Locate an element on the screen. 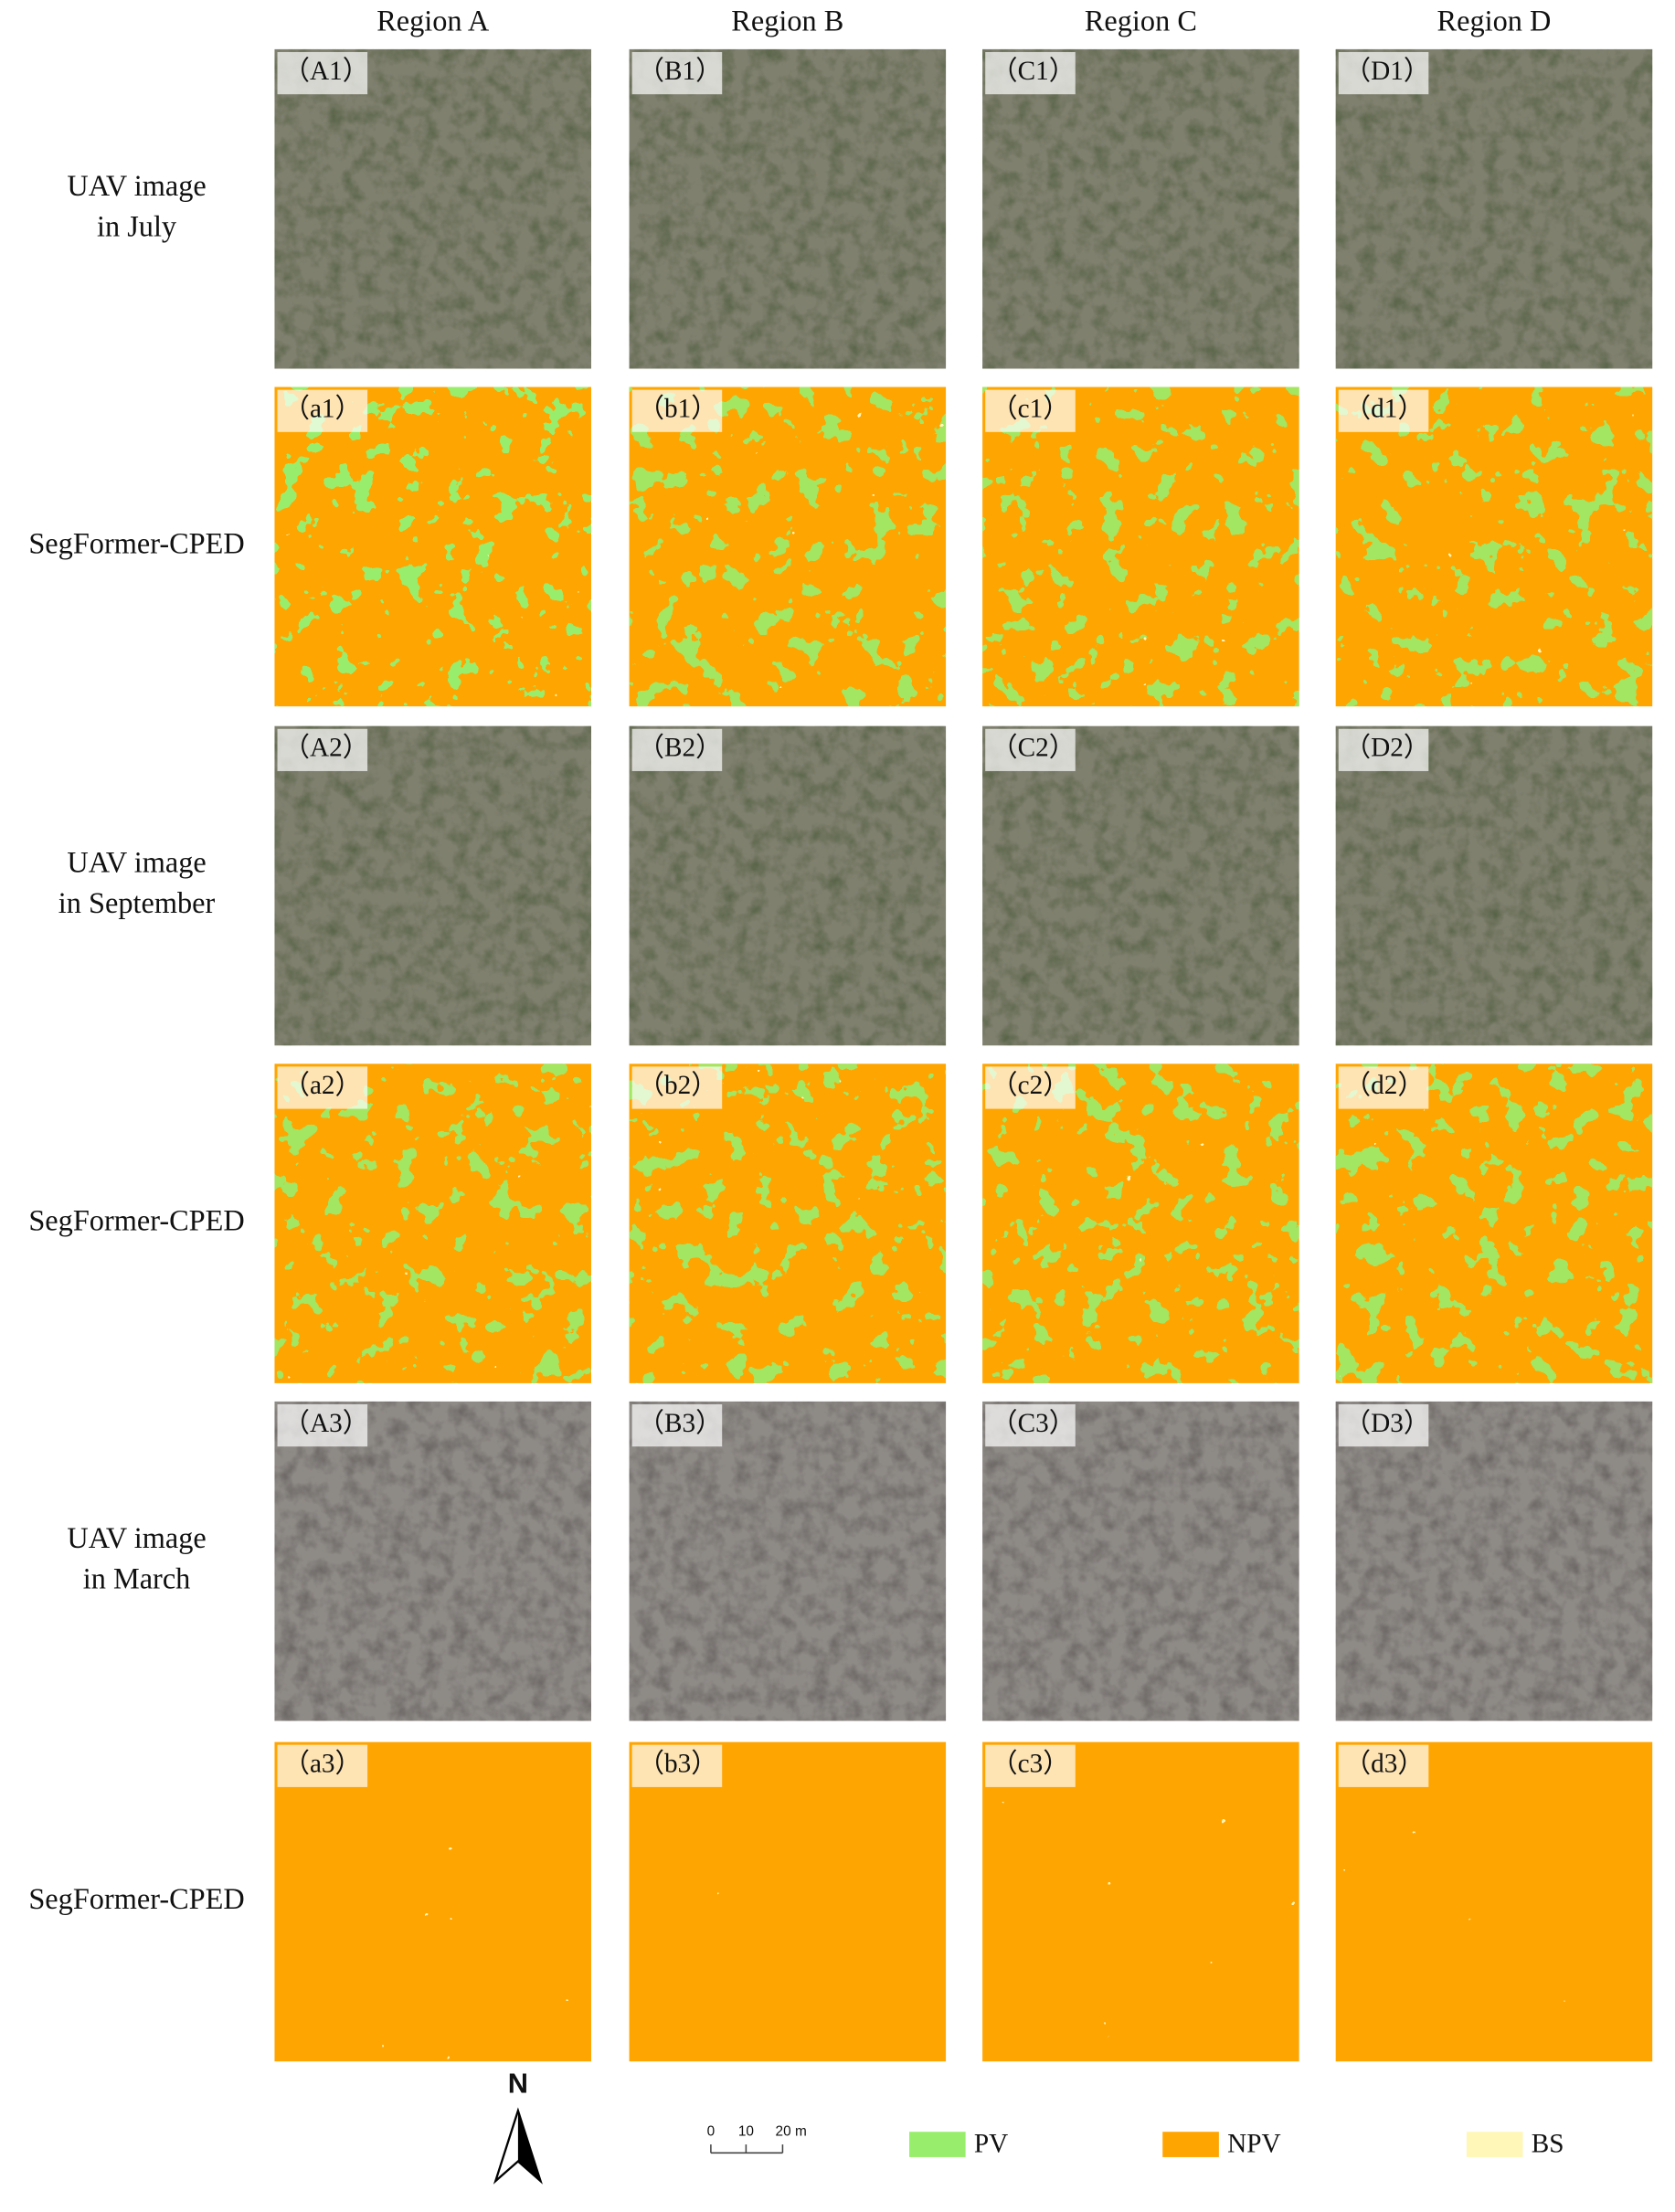  panel: （c2） is located at coordinates (1140, 1223).